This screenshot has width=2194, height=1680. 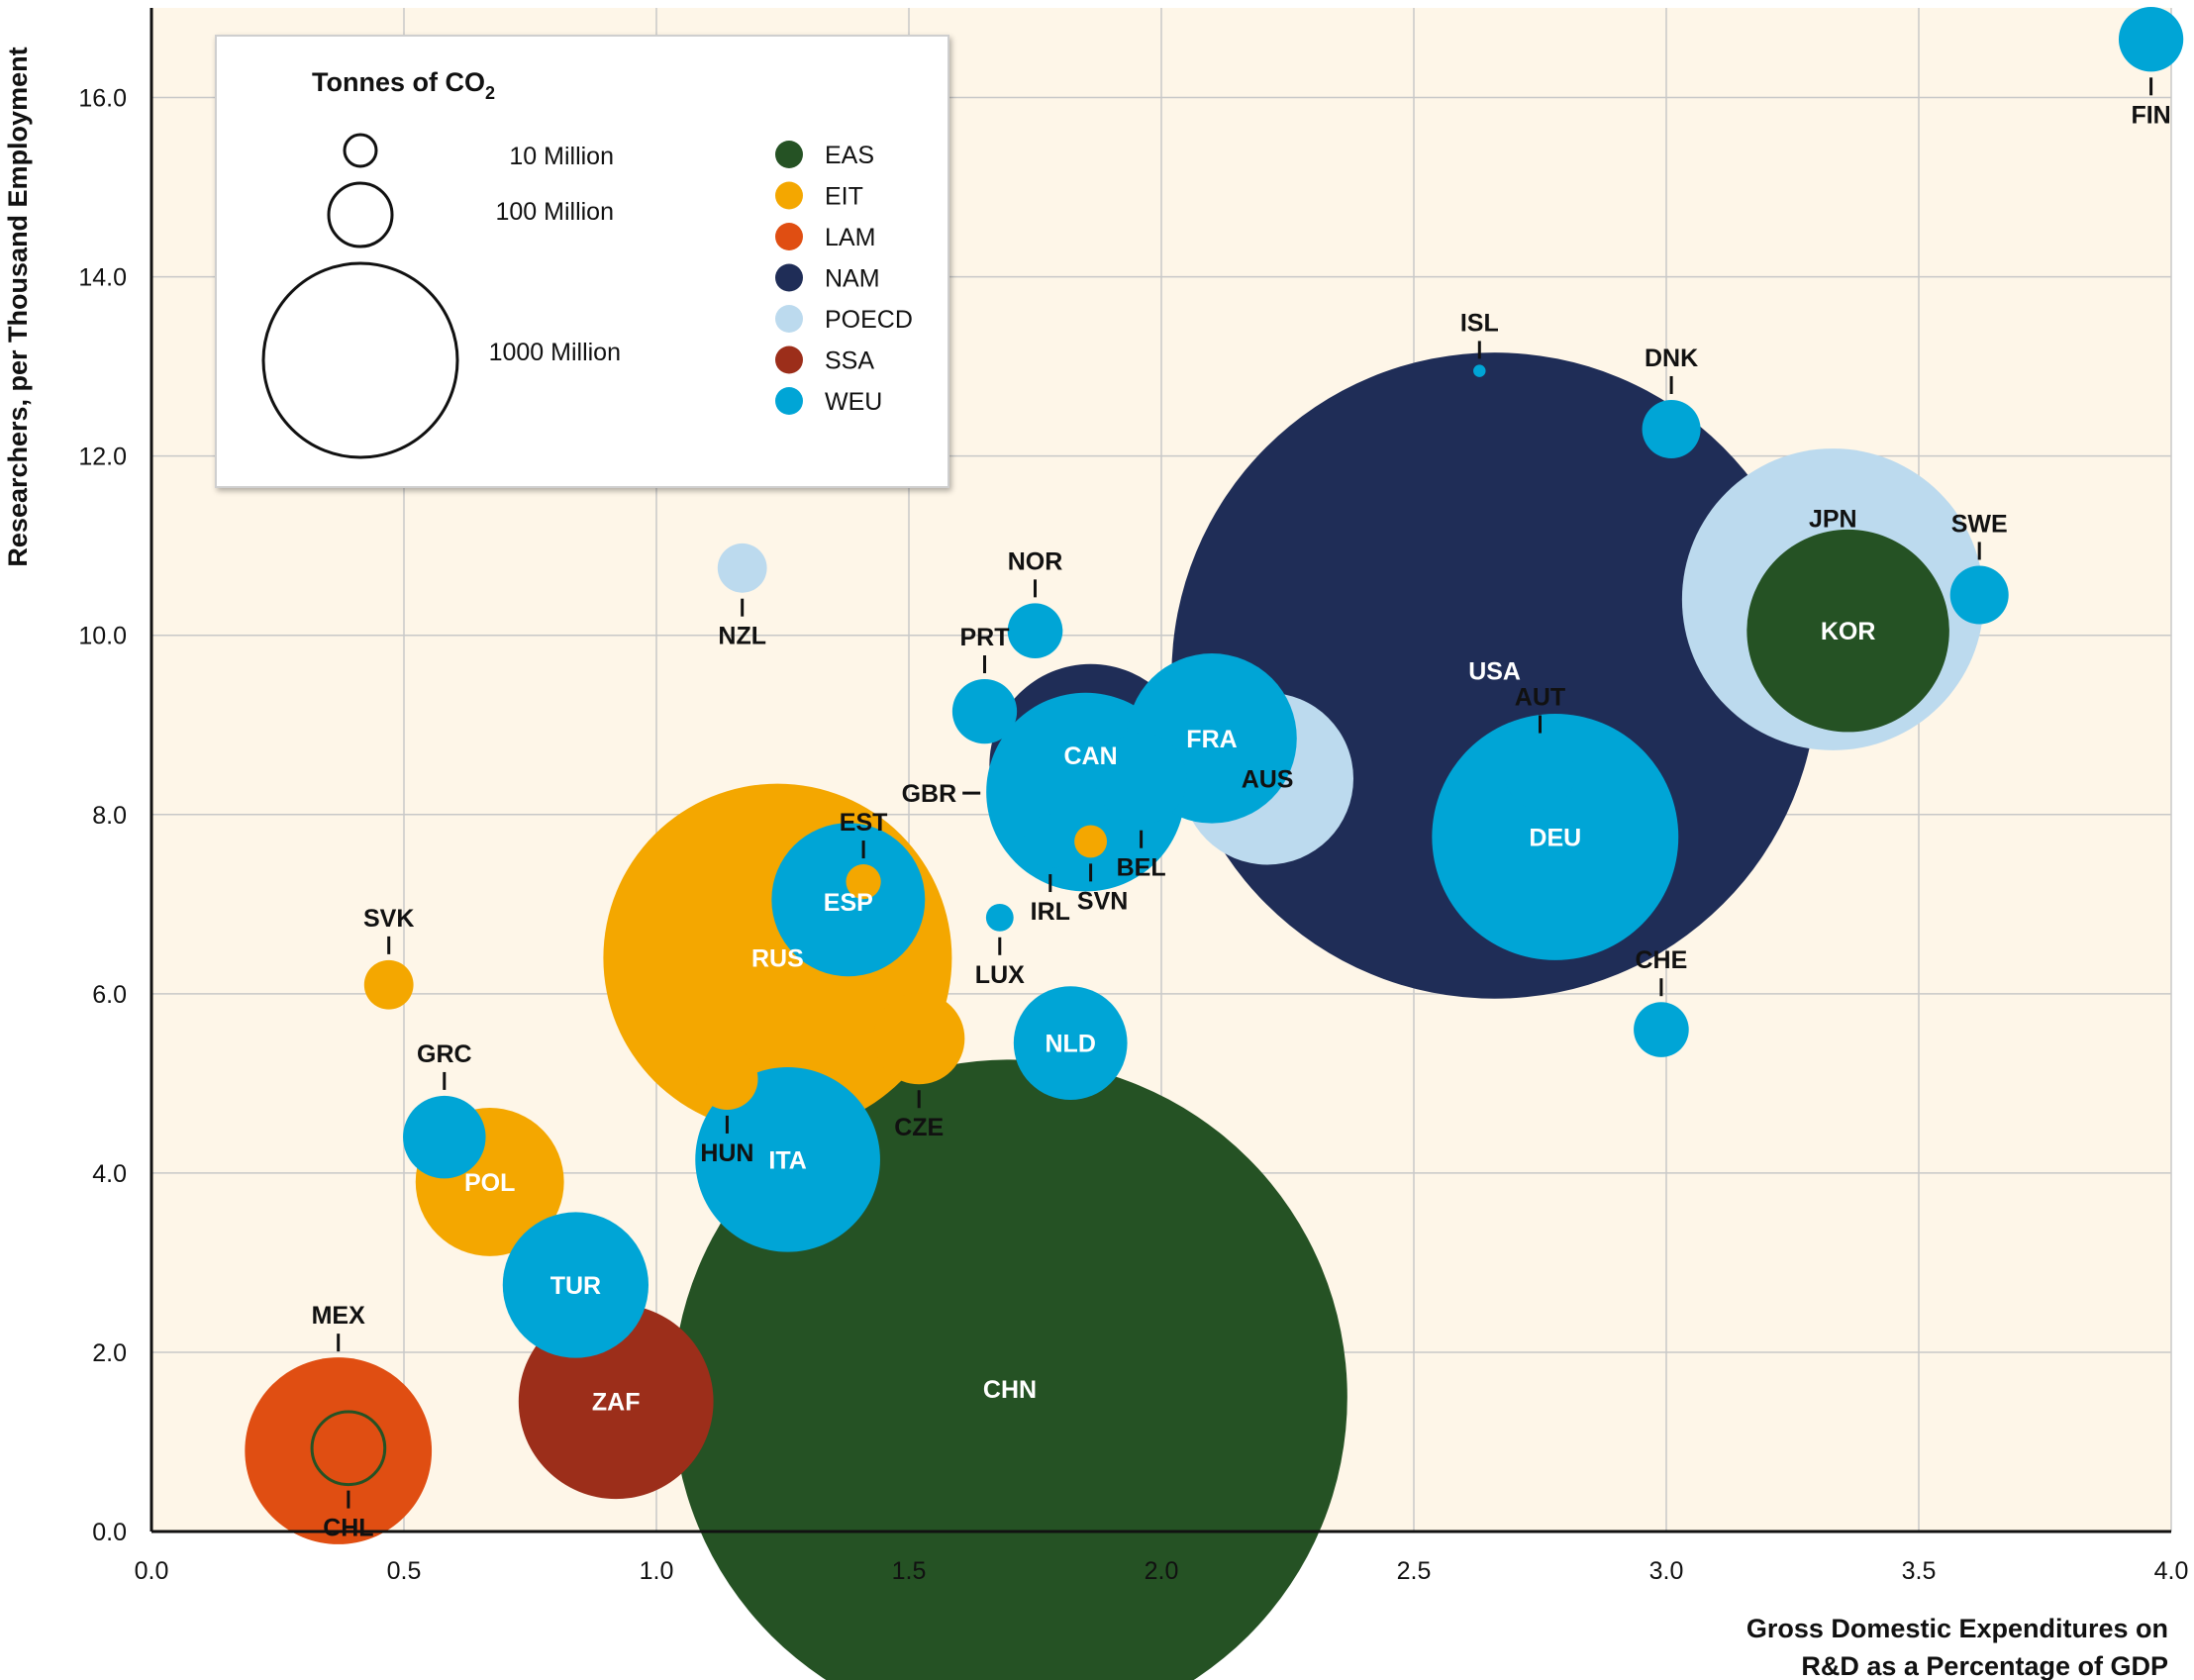 I want to click on region-legend-label: POECD, so click(x=869, y=320).